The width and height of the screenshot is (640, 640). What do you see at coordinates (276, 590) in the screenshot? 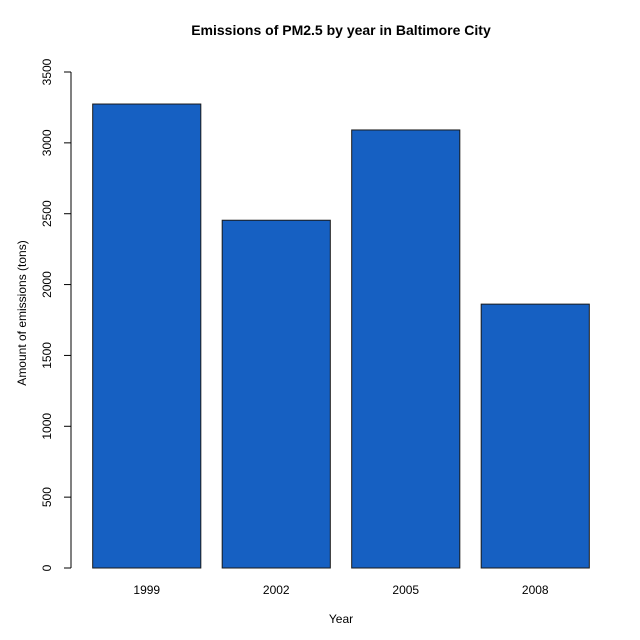
I see `x-tick-label: 2002` at bounding box center [276, 590].